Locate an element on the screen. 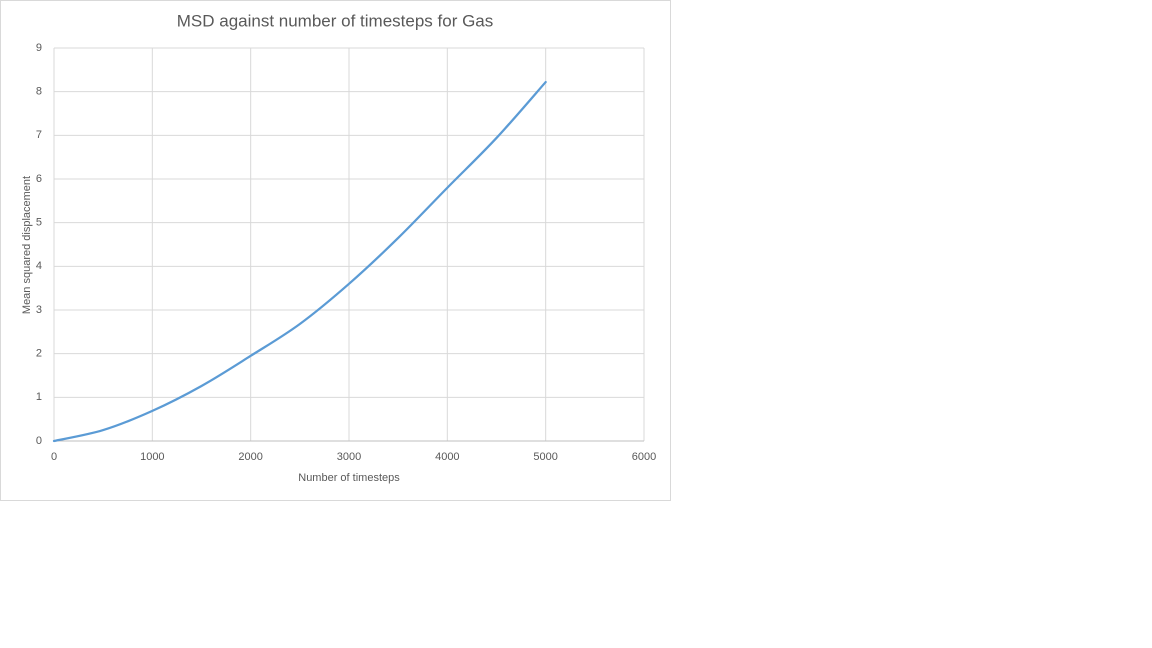 Image resolution: width=1152 pixels, height=648 pixels. x-tick-label: 1000 is located at coordinates (152, 457).